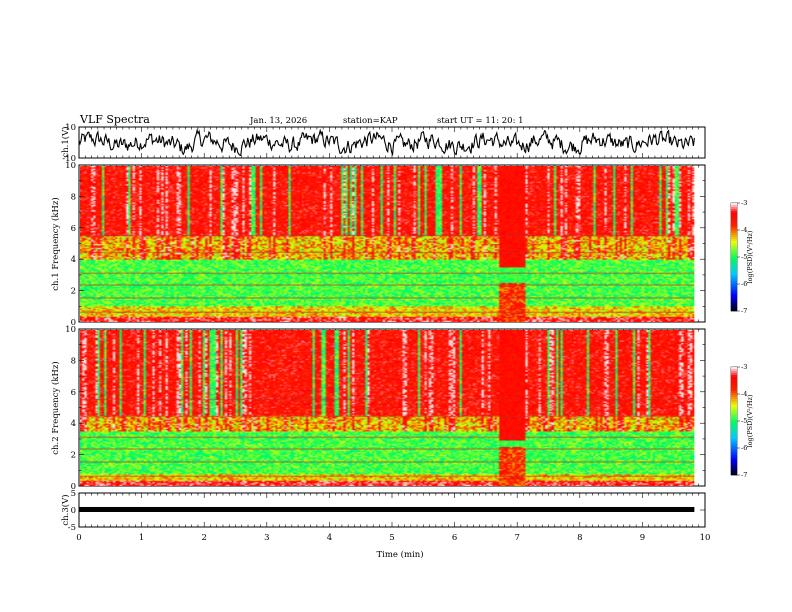 The width and height of the screenshot is (792, 612). I want to click on ch3-ylabel: ch.3(V), so click(65, 509).